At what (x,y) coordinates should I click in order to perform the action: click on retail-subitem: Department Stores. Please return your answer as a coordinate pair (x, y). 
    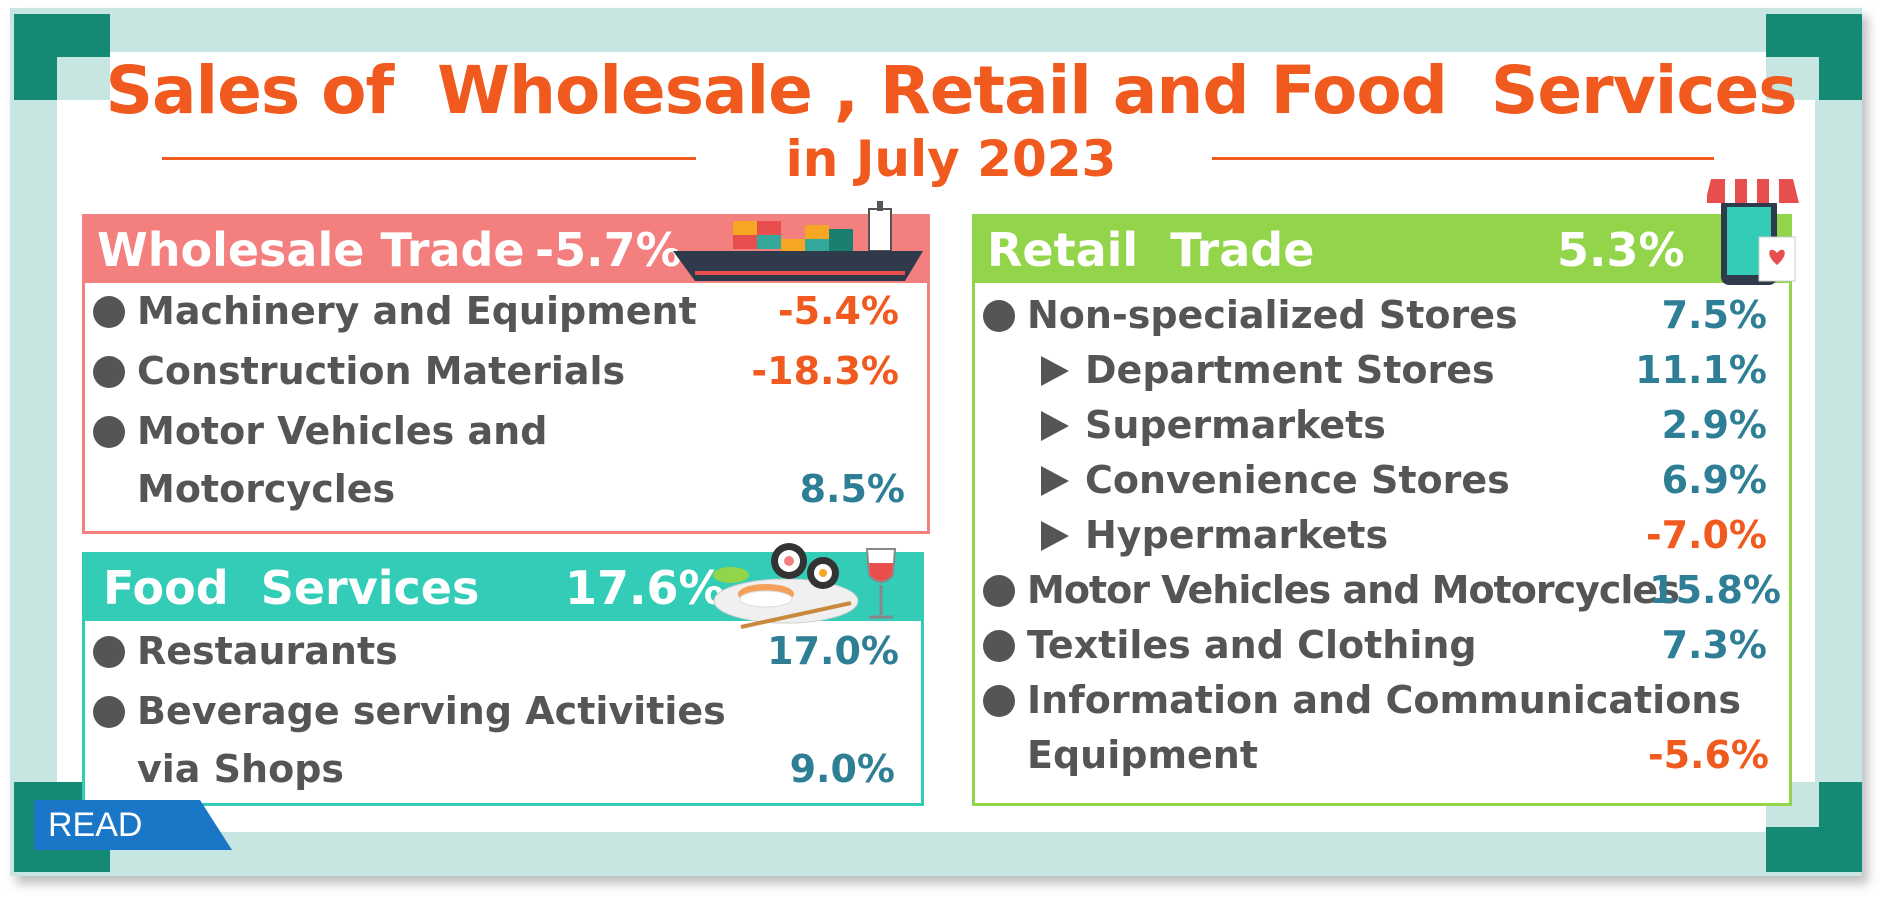
    Looking at the image, I should click on (1268, 370).